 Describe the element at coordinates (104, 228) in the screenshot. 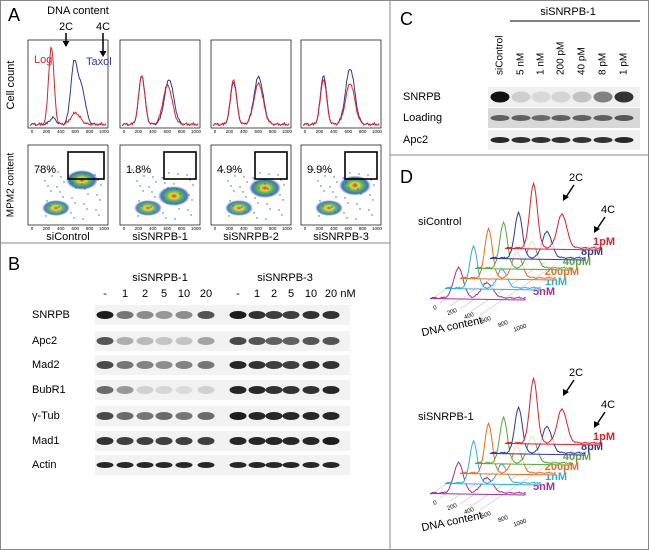

I see `tick-label: 1000` at that location.